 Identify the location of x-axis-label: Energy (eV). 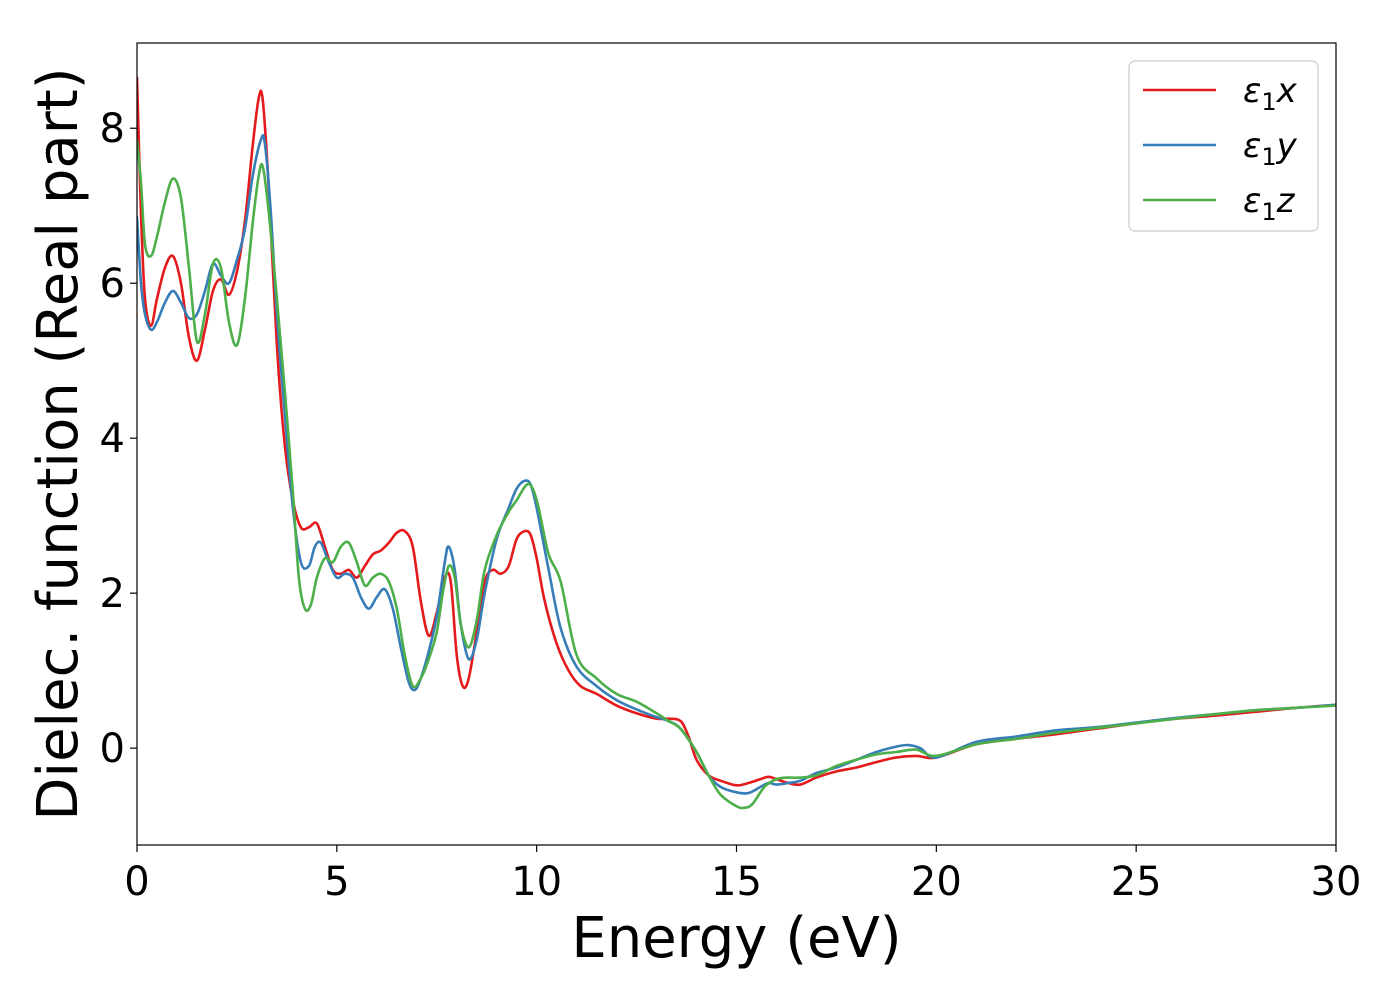
(736, 938).